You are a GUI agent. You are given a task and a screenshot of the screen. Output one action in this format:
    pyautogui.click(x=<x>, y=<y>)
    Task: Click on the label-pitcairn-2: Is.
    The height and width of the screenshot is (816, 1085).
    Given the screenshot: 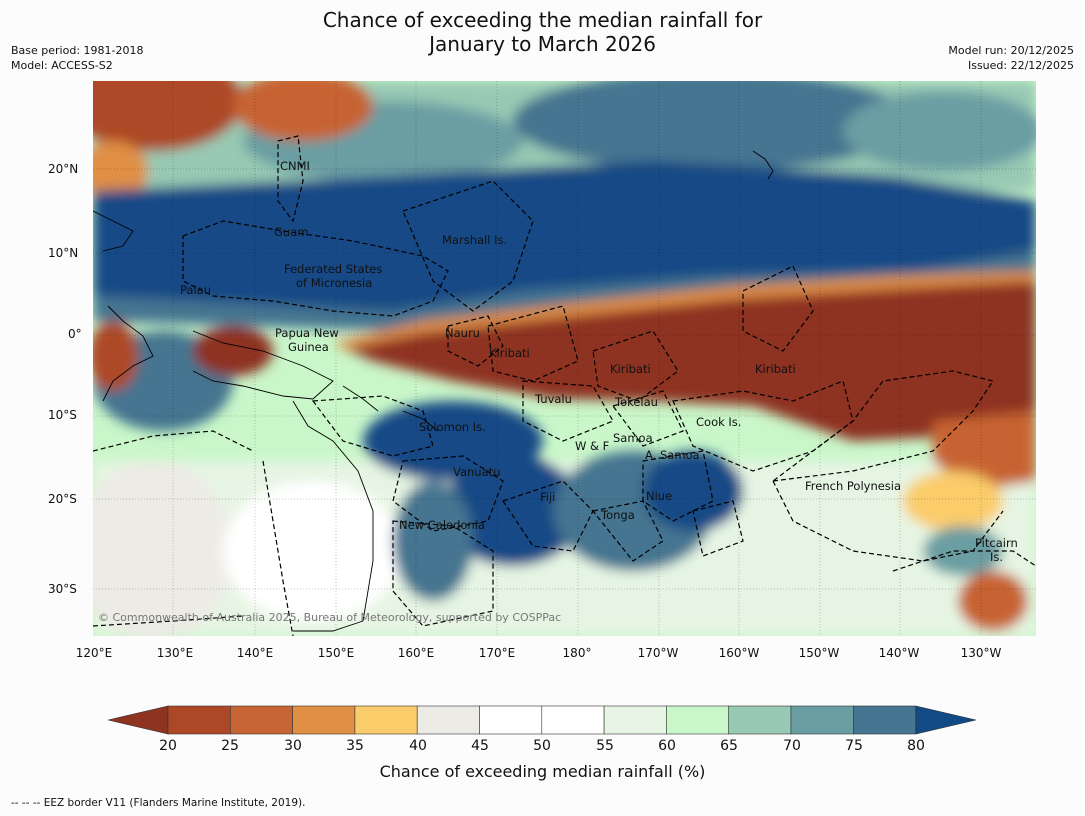 What is the action you would take?
    pyautogui.click(x=996, y=557)
    